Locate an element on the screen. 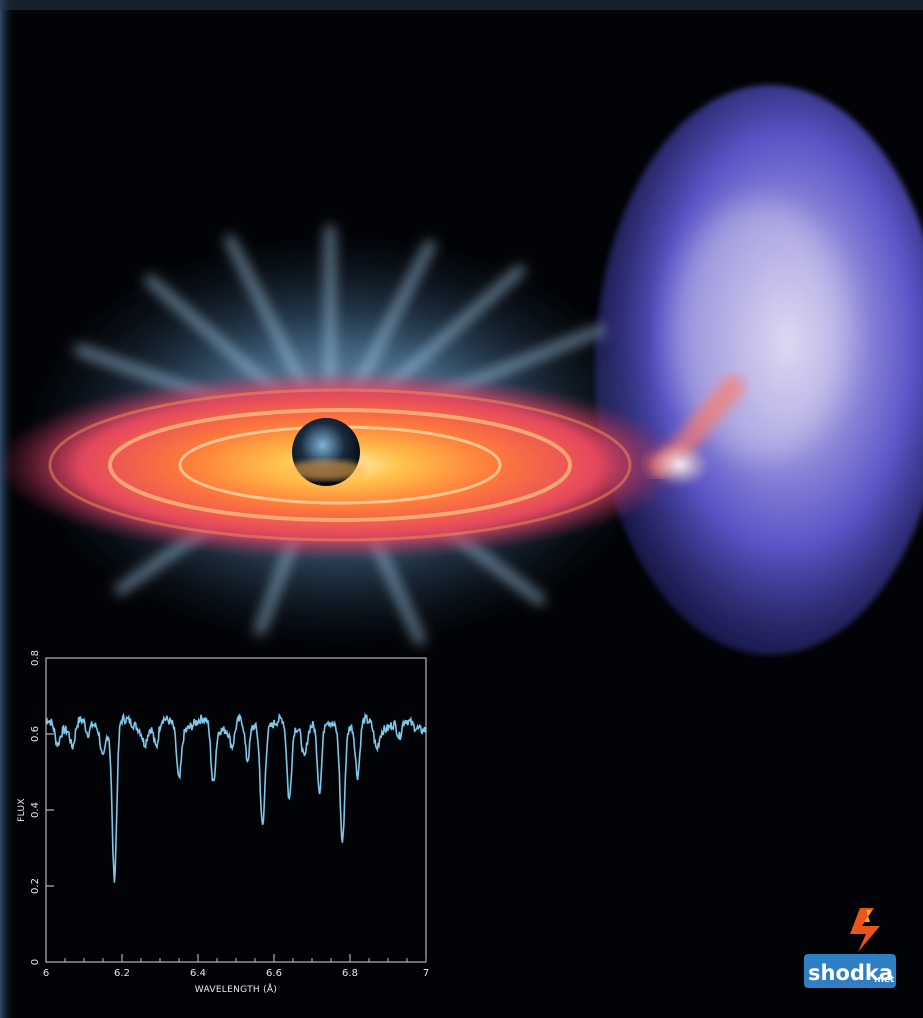  black-hole is located at coordinates (326, 452).